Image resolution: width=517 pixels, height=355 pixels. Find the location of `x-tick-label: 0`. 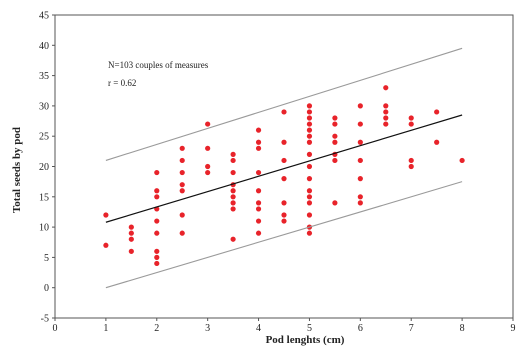

x-tick-label: 0 is located at coordinates (55, 328).